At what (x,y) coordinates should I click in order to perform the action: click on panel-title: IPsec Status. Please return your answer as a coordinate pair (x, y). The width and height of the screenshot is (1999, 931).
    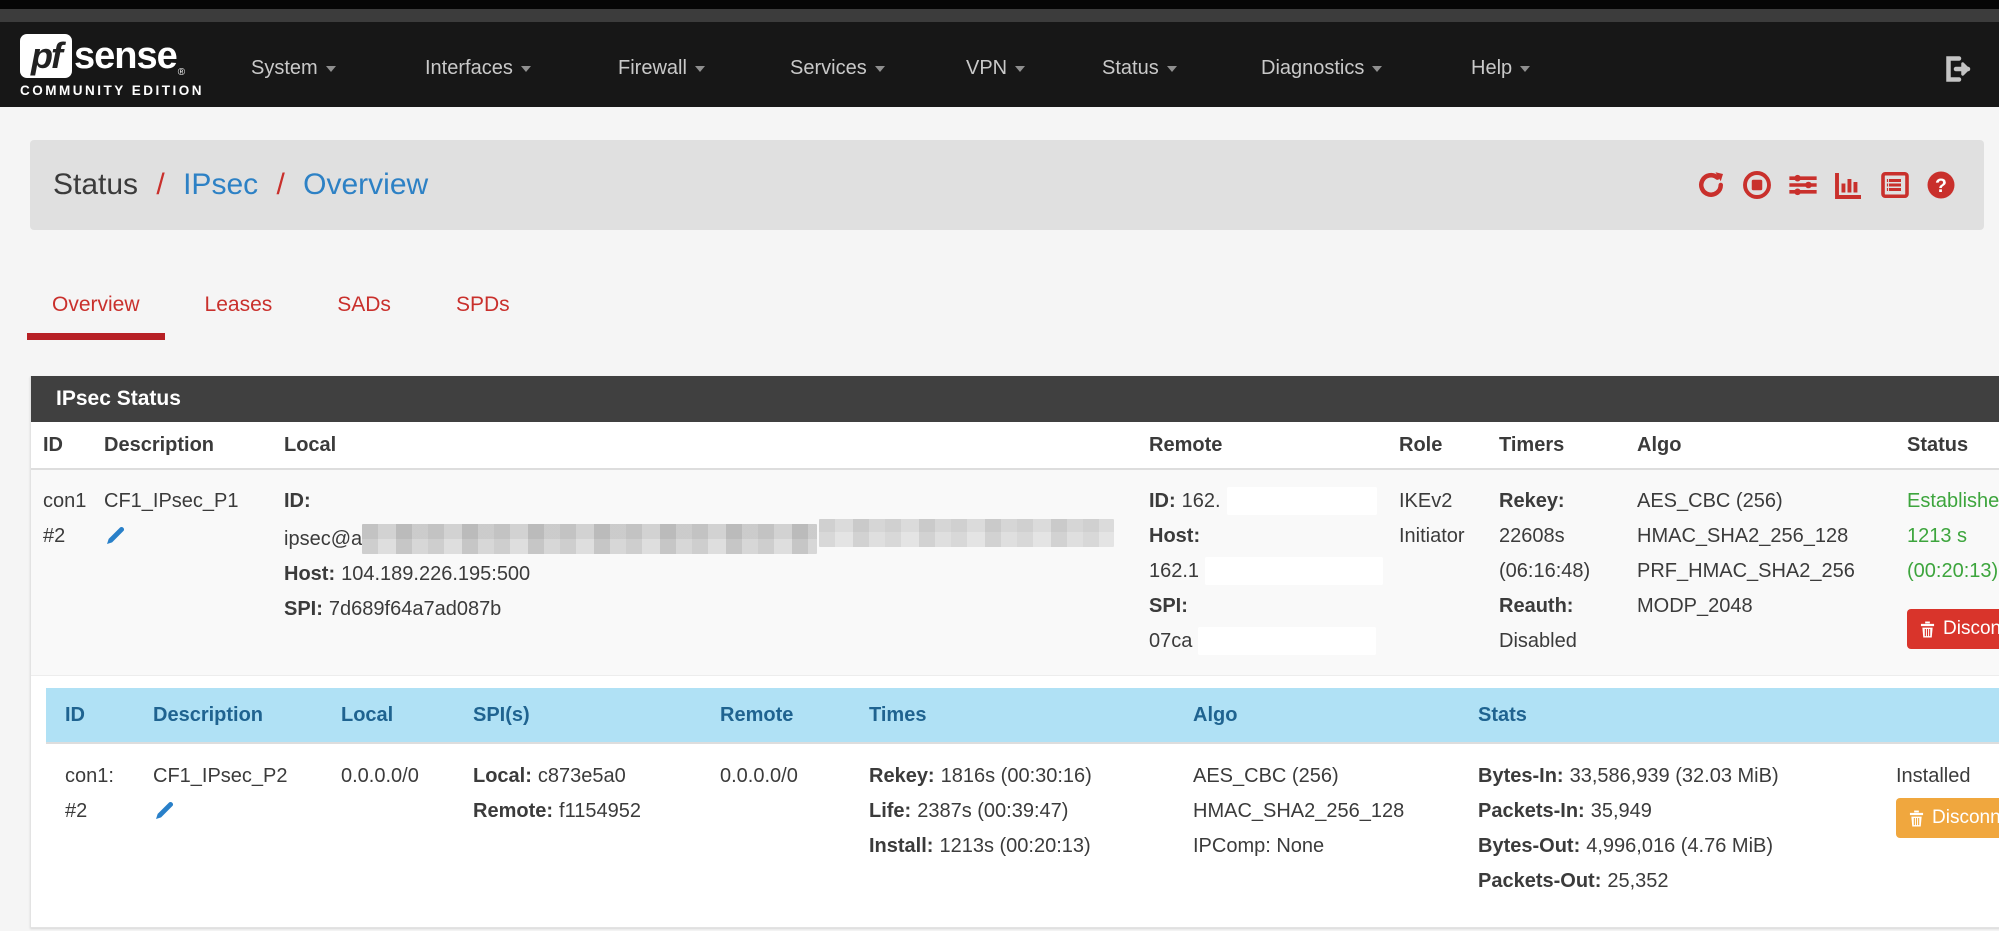
    Looking at the image, I should click on (1015, 399).